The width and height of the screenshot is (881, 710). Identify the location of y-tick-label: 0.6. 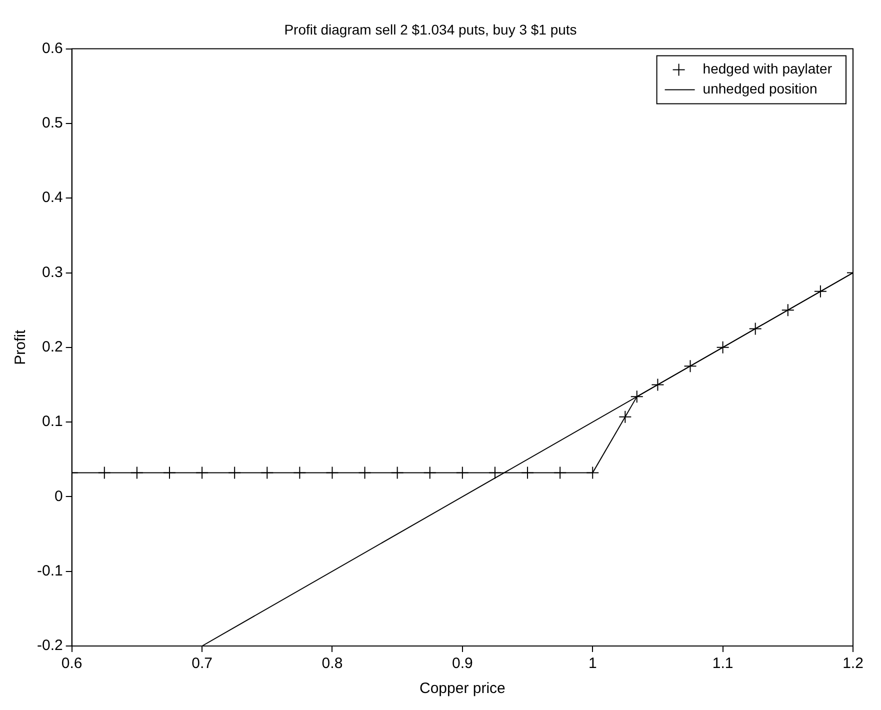
(52, 48).